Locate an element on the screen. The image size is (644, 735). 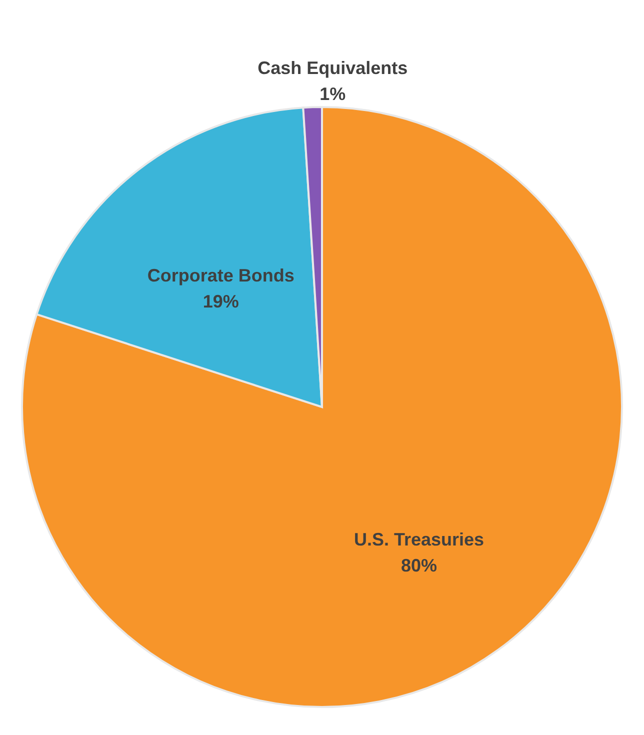
data-label: 19% is located at coordinates (220, 302).